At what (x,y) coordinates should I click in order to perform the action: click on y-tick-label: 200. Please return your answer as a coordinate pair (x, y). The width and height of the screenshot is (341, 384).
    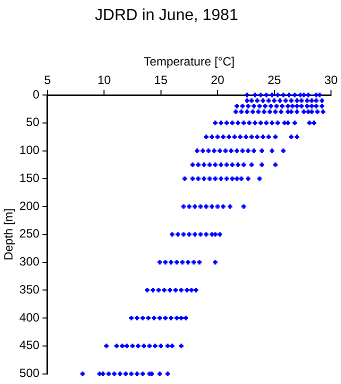
    Looking at the image, I should click on (29, 205).